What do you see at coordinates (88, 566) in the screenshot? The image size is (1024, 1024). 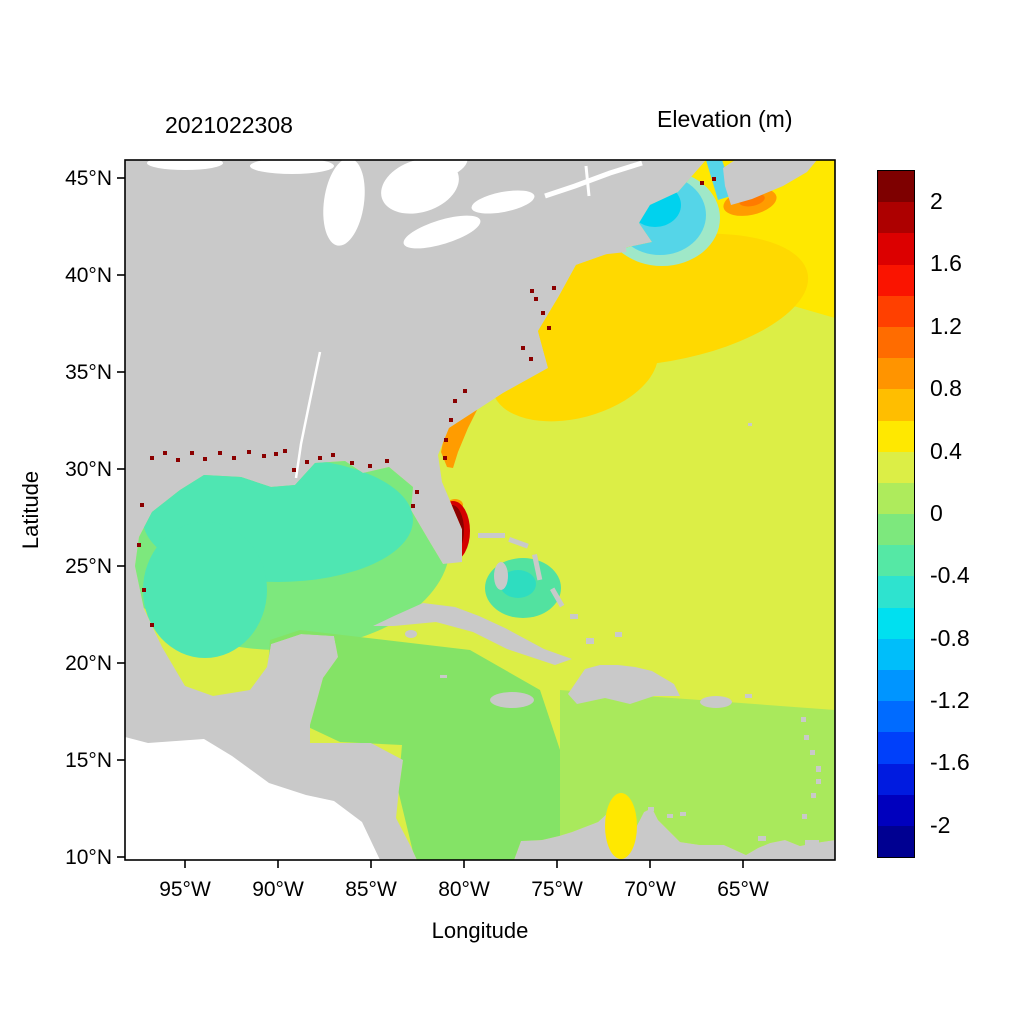 I see `y-tick-25n: 25°N` at bounding box center [88, 566].